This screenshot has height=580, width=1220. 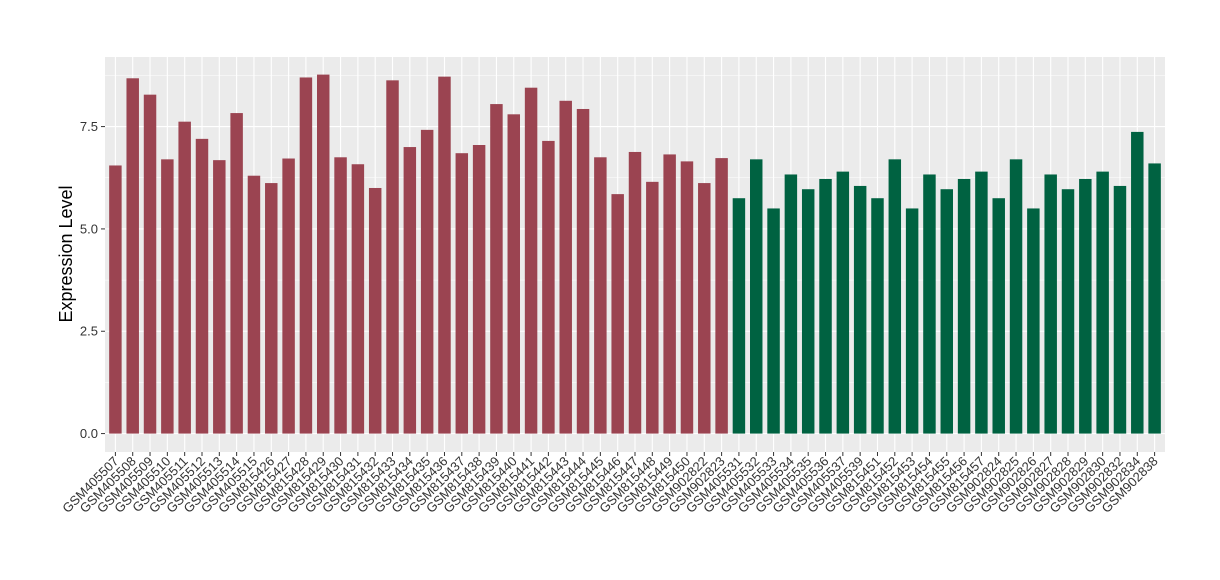 I want to click on y-axis: 0.0 2.5 5.0 7.5, so click(x=92, y=280).